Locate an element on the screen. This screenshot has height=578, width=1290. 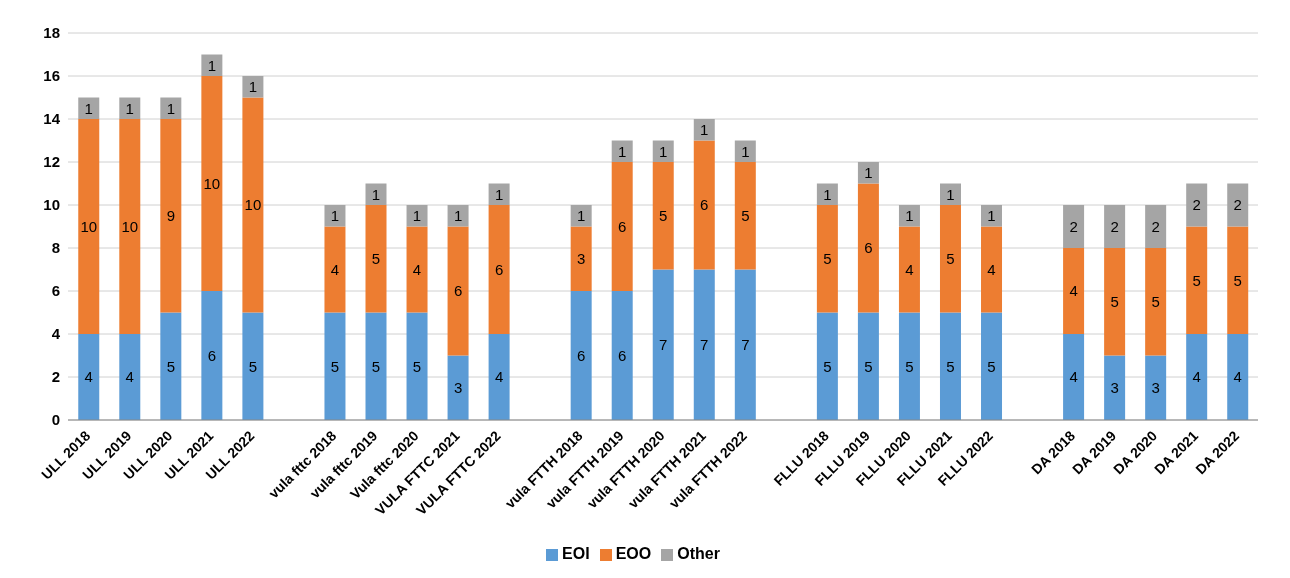
y-tick-label: 4 is located at coordinates (56, 334).